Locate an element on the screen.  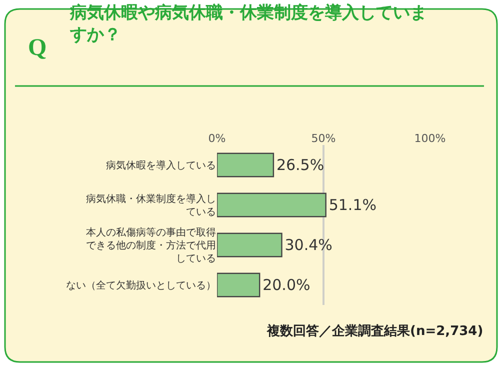
x-tick-label: 50% is located at coordinates (323, 138).